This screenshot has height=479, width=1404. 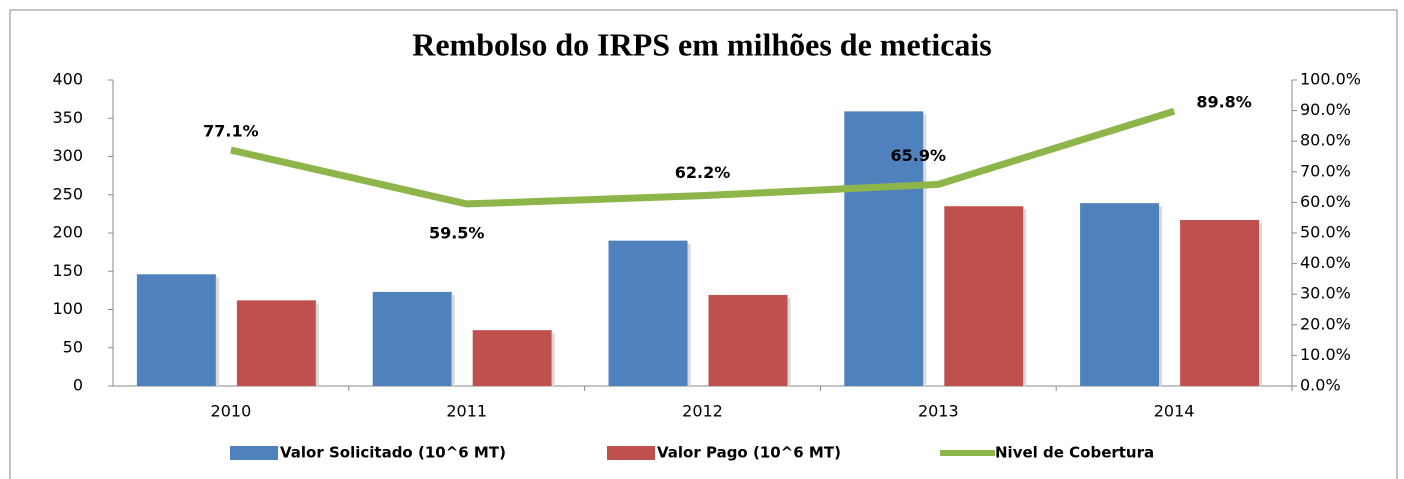 I want to click on y-tick-label: 250, so click(x=67, y=193).